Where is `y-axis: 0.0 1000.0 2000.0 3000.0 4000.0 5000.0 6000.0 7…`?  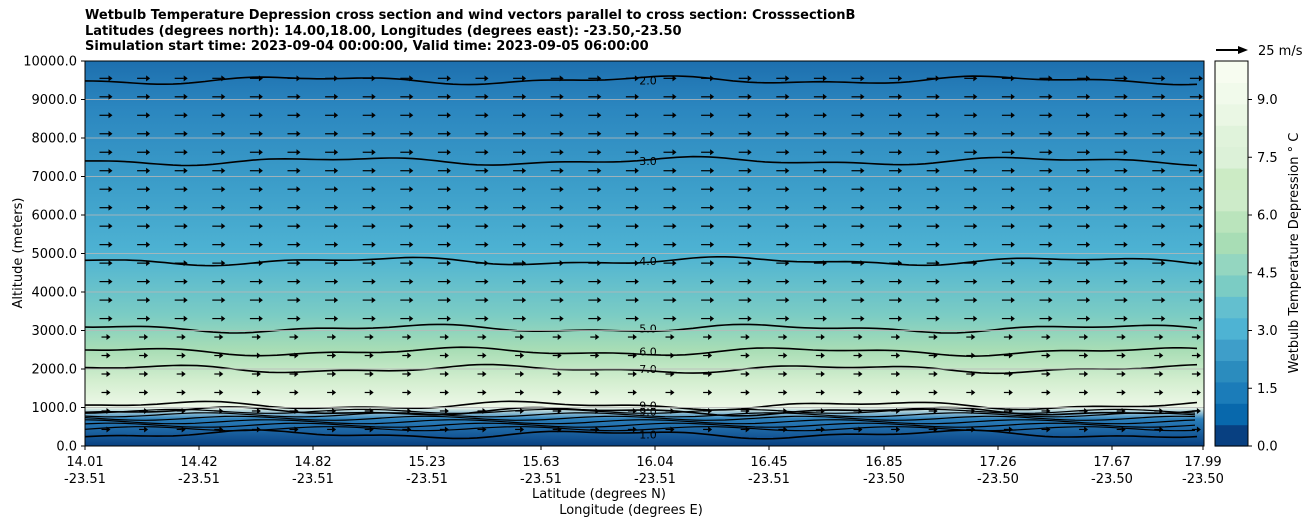 y-axis: 0.0 1000.0 2000.0 3000.0 4000.0 5000.0 6000.0 7… is located at coordinates (54, 255).